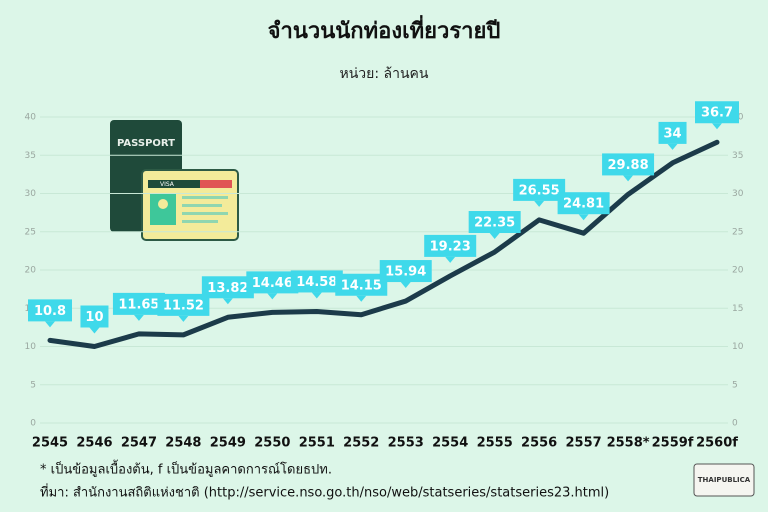 This screenshot has width=768, height=512. Describe the element at coordinates (737, 156) in the screenshot. I see `y2-tick-label: 35` at that location.